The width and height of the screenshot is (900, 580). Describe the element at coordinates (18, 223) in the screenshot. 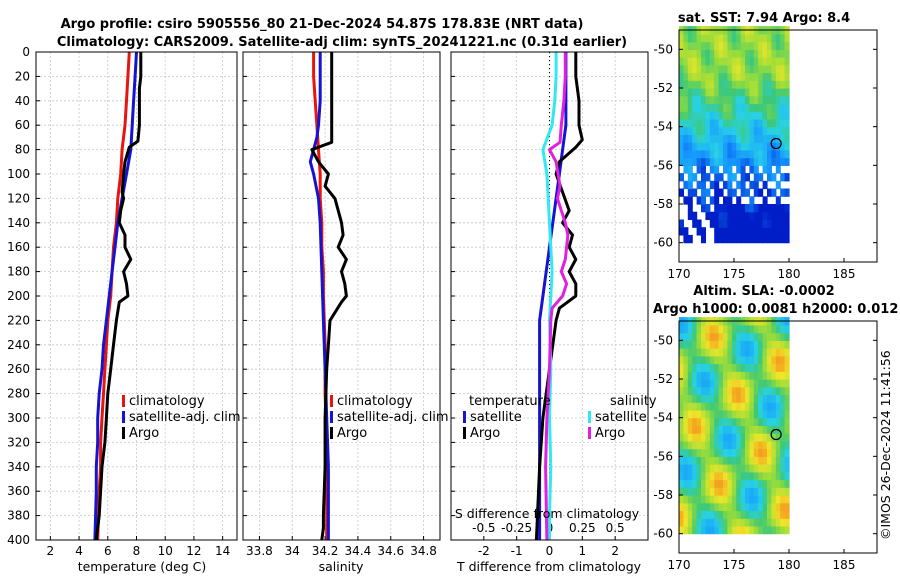

I see `depth-tick-label: 140` at that location.